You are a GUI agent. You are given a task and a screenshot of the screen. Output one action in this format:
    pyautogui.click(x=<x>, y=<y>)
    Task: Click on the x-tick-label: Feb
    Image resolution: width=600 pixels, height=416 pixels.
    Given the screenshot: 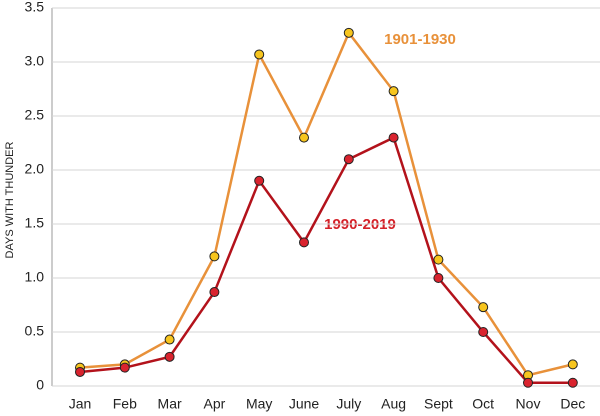 What is the action you would take?
    pyautogui.click(x=125, y=404)
    